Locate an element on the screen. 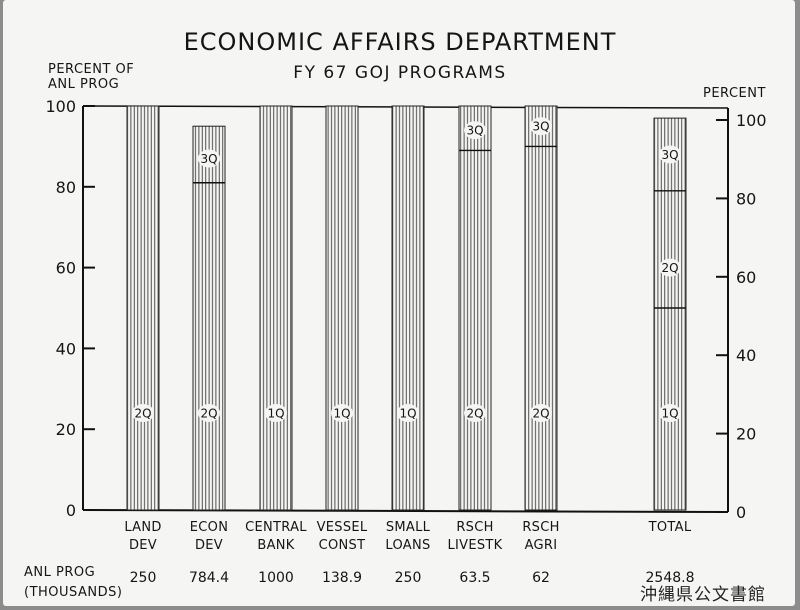 This screenshot has height=610, width=800. anl-prog-value: 63.5 is located at coordinates (474, 578).